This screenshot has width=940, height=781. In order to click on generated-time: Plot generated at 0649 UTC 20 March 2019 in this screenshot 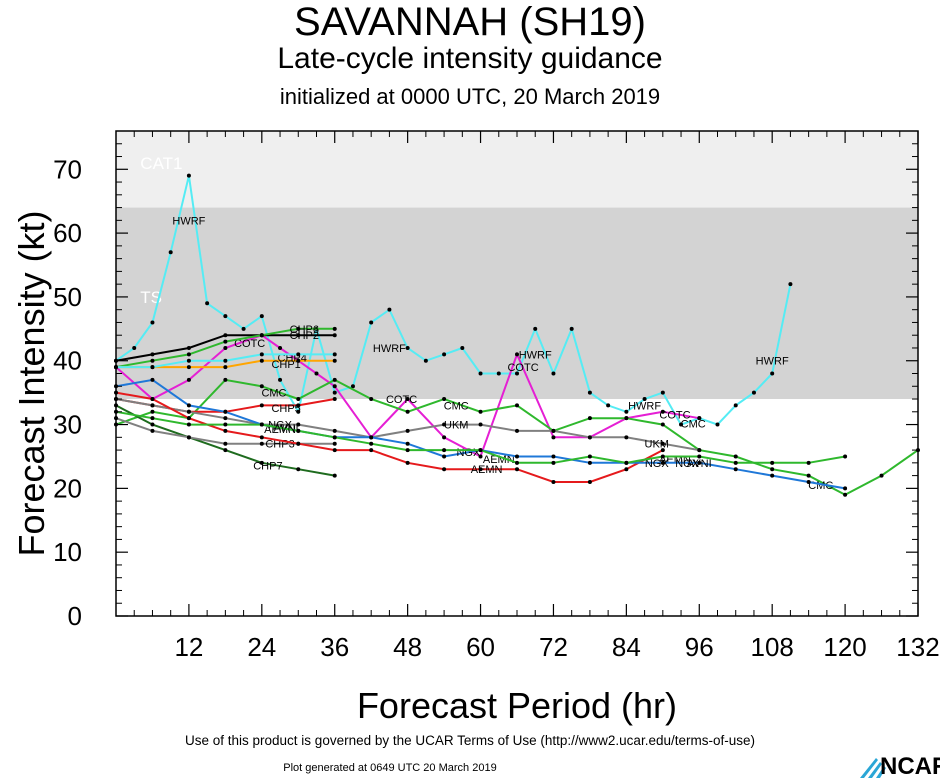, I will do `click(390, 768)`.